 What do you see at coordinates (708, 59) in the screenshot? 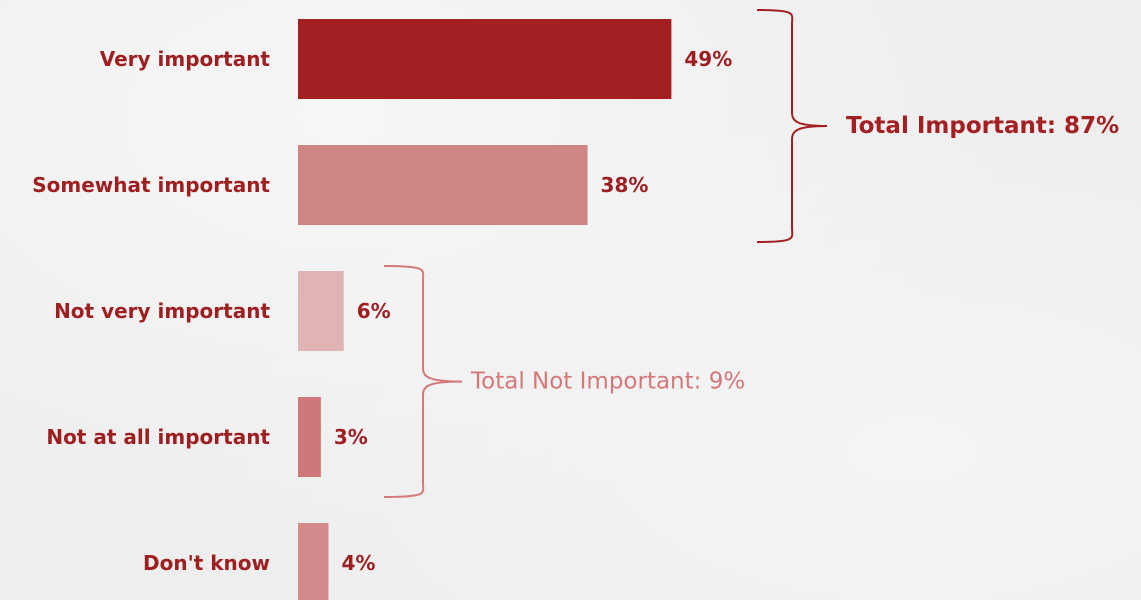
I see `value-label-very-important: 49%` at bounding box center [708, 59].